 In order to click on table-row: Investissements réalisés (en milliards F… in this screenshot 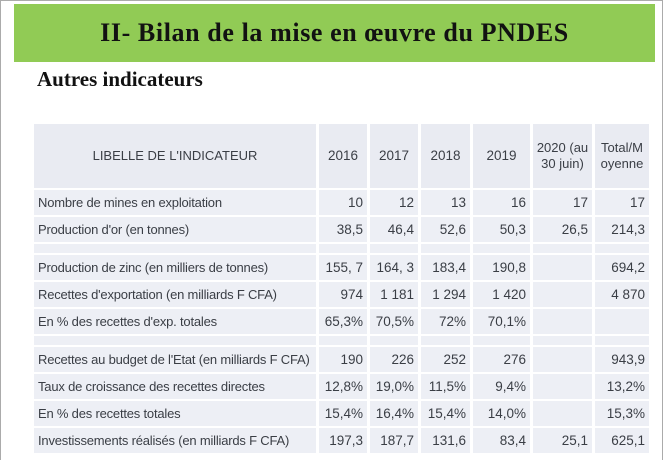, I will do `click(342, 440)`.